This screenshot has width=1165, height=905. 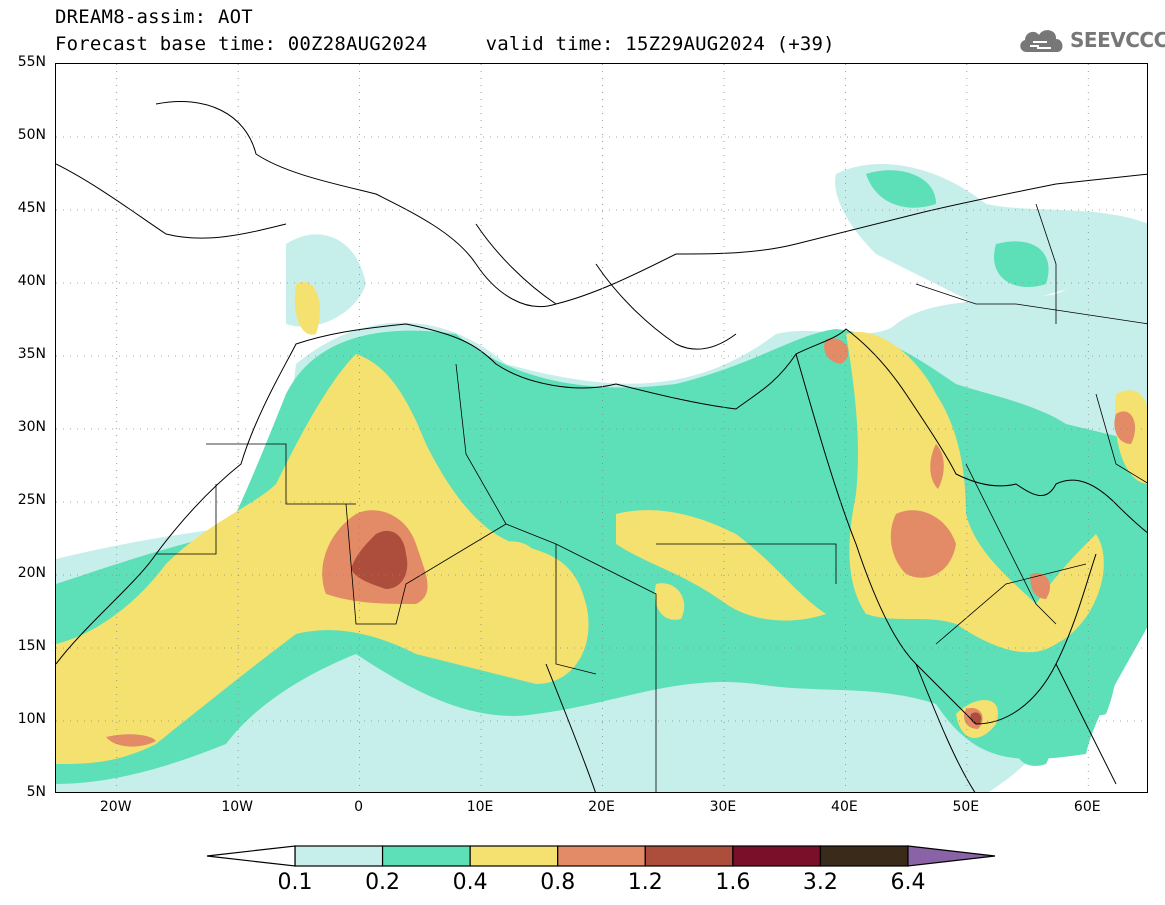 What do you see at coordinates (31, 281) in the screenshot?
I see `latitude-label: 40N` at bounding box center [31, 281].